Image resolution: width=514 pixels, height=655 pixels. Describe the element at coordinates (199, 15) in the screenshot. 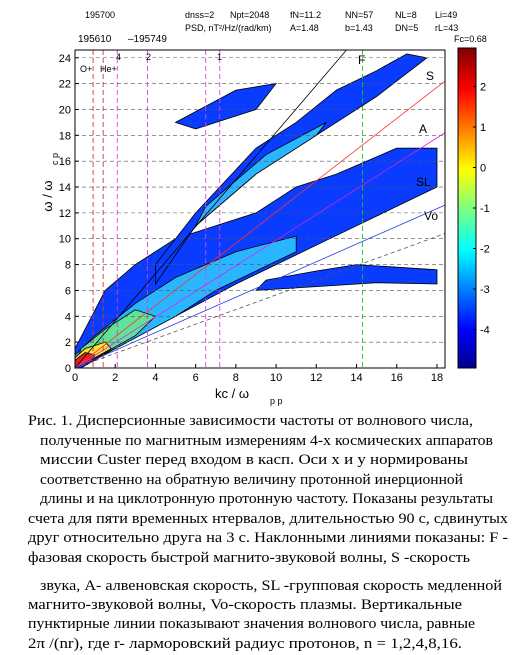

I see `header-text: dnss=2` at that location.